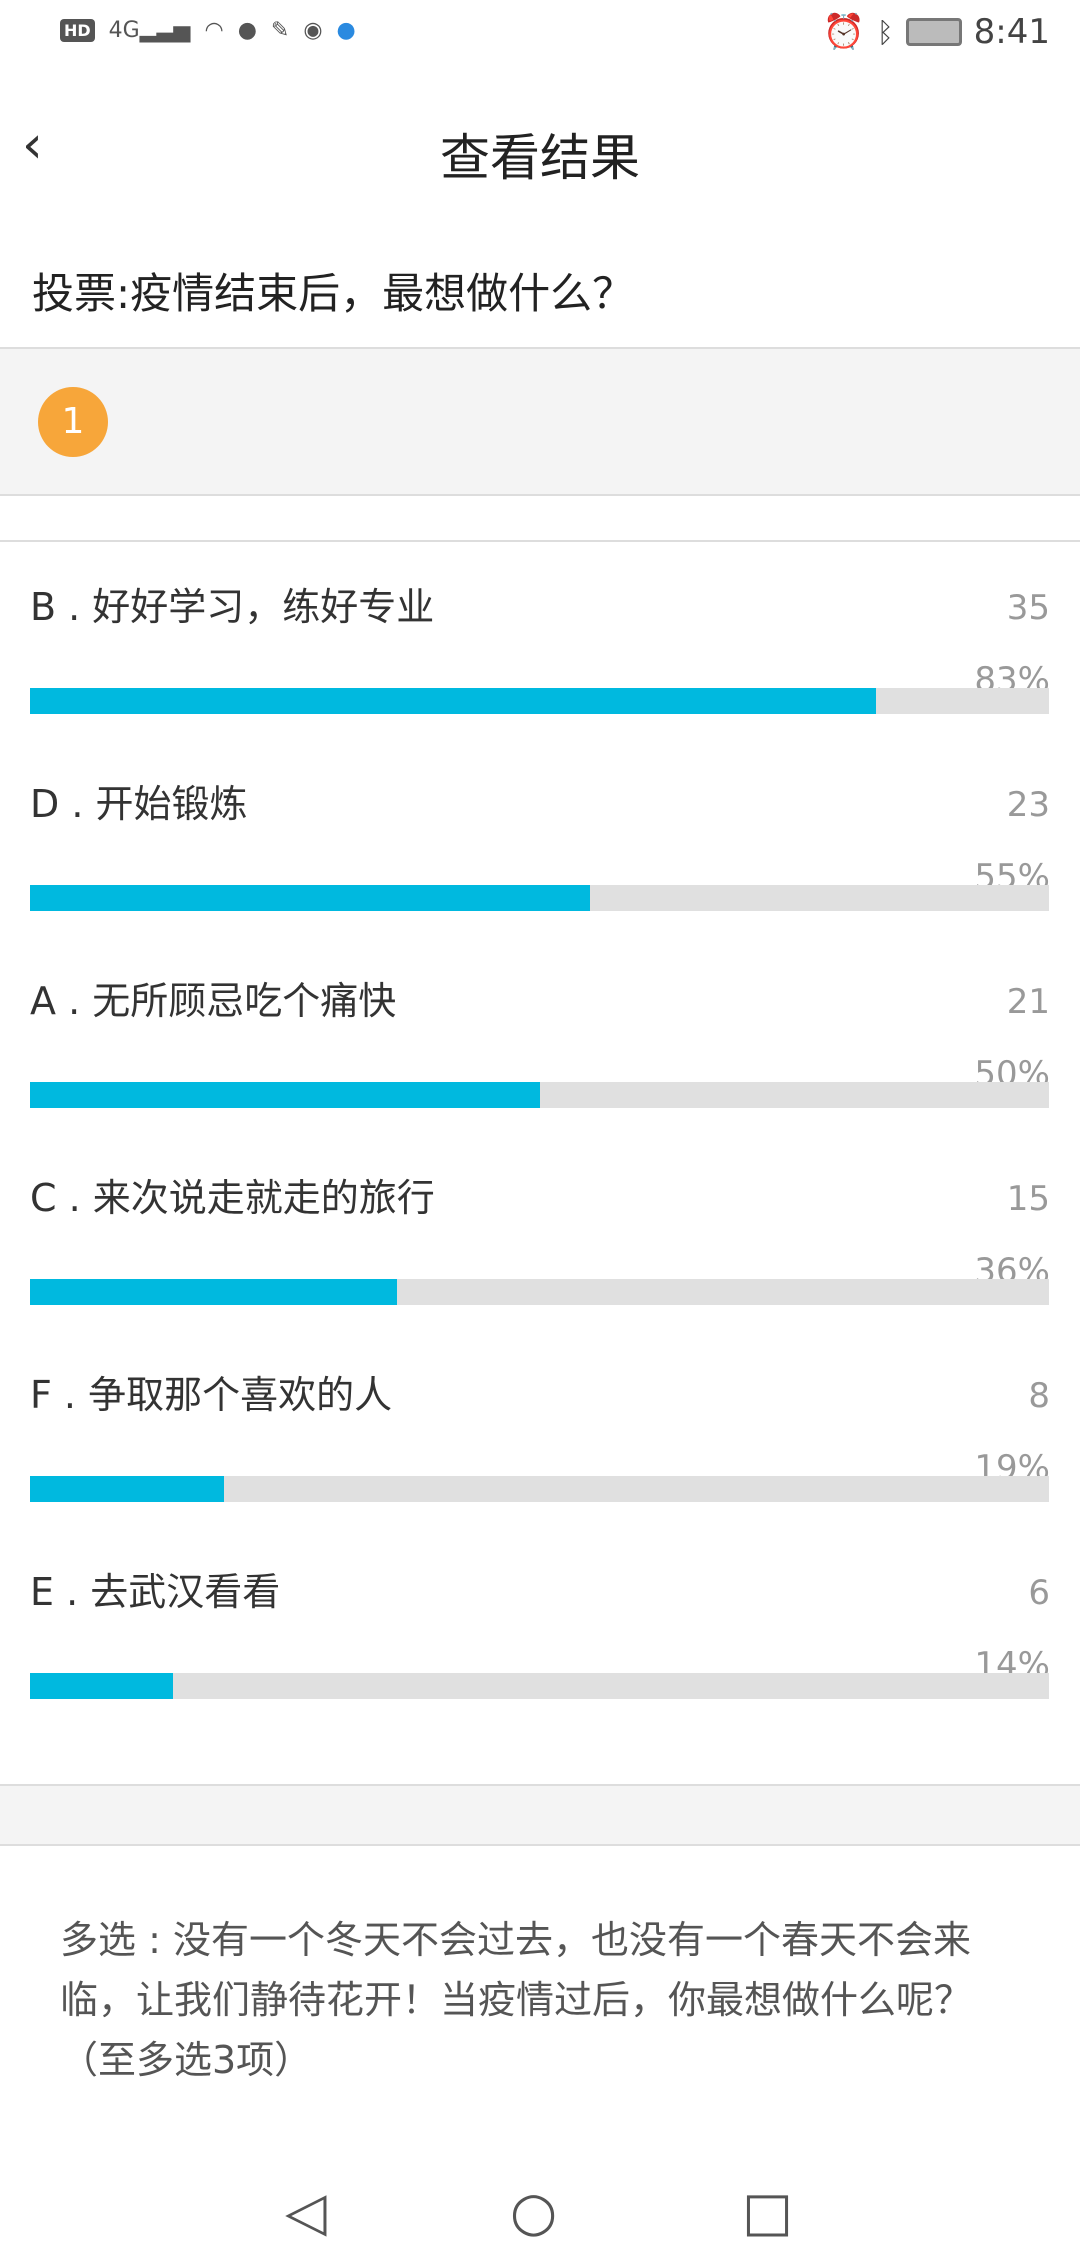  What do you see at coordinates (843, 32) in the screenshot?
I see `alarm-icon: ⏰` at bounding box center [843, 32].